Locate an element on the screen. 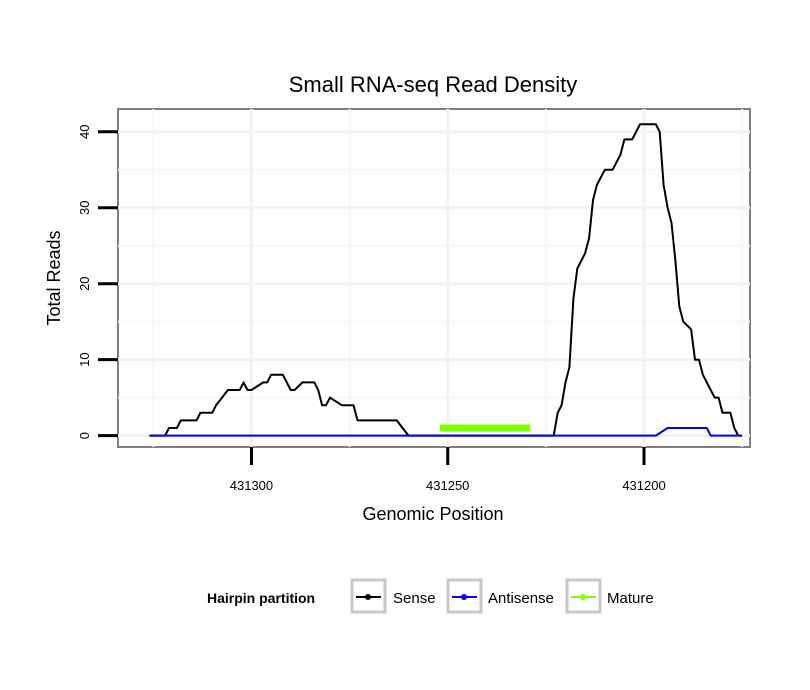  y-tick-label: 40 is located at coordinates (84, 132).